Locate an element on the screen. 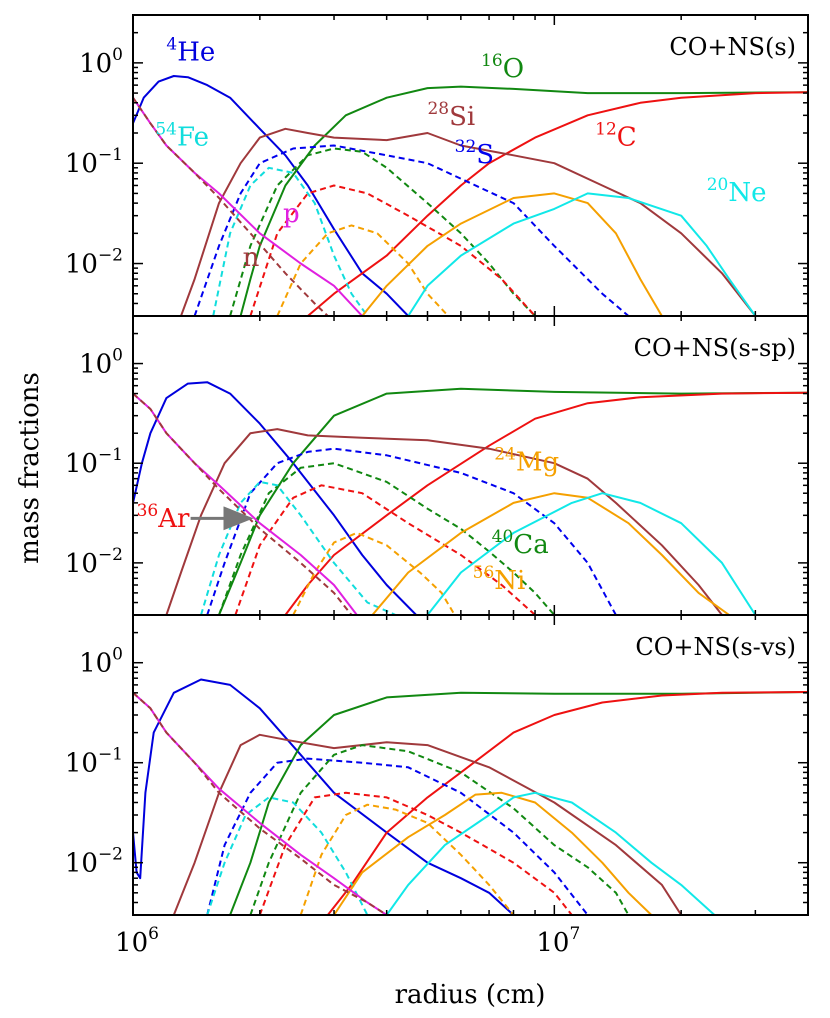 The width and height of the screenshot is (830, 1018). panel-title: CO+NS(s-vs) is located at coordinates (715, 647).